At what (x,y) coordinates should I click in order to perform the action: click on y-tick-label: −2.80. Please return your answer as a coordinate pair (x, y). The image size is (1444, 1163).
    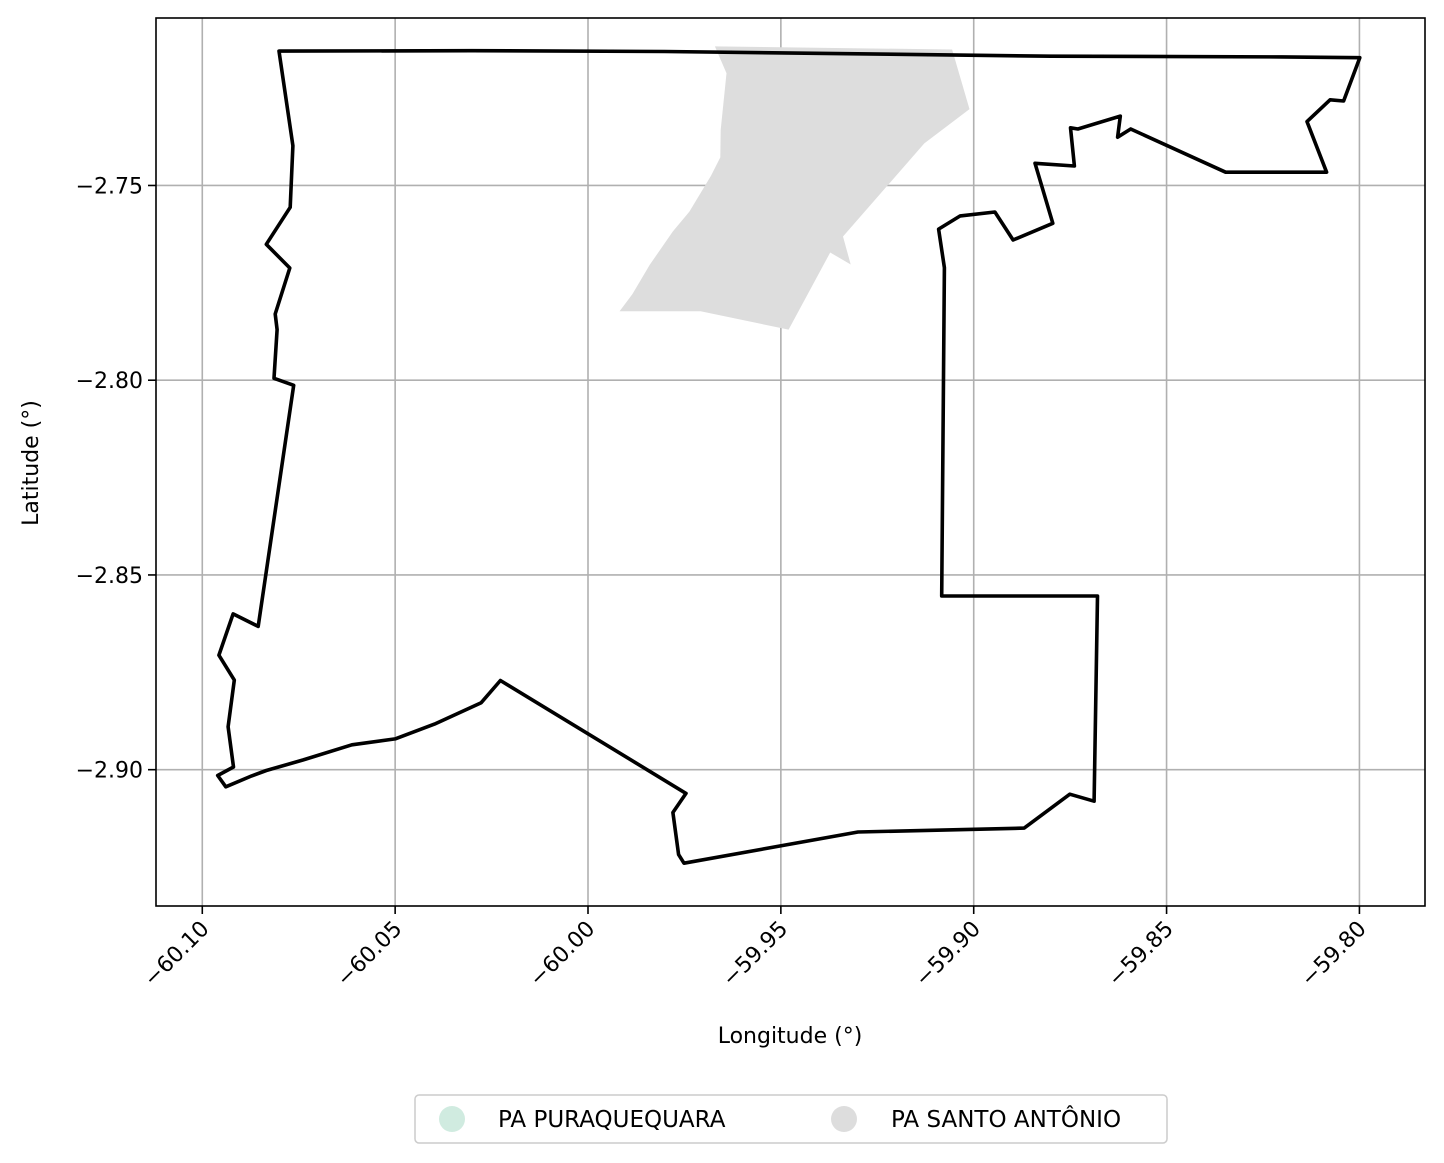
    Looking at the image, I should click on (109, 381).